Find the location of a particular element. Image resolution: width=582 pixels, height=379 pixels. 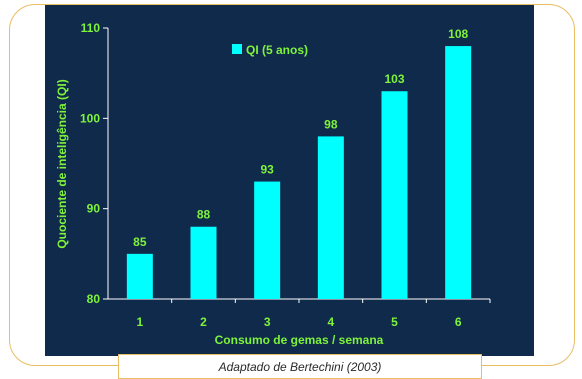

y-tick-label: 90 is located at coordinates (94, 209).